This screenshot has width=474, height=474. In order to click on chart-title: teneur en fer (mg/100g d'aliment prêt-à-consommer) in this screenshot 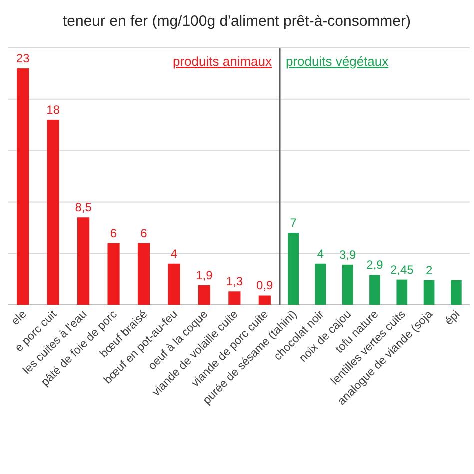, I will do `click(237, 21)`.